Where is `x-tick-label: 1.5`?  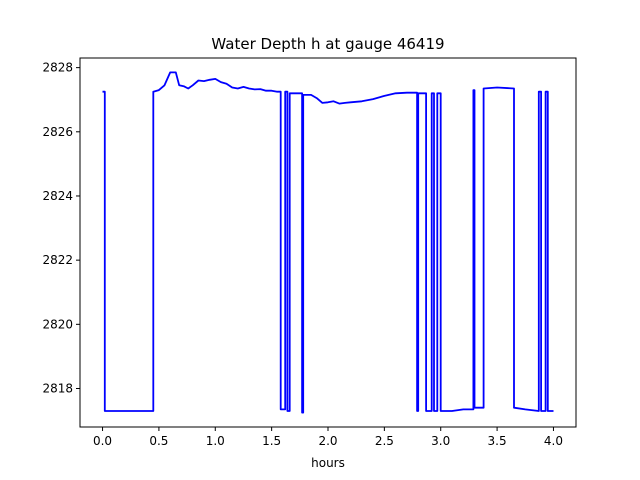 x-tick-label: 1.5 is located at coordinates (271, 441).